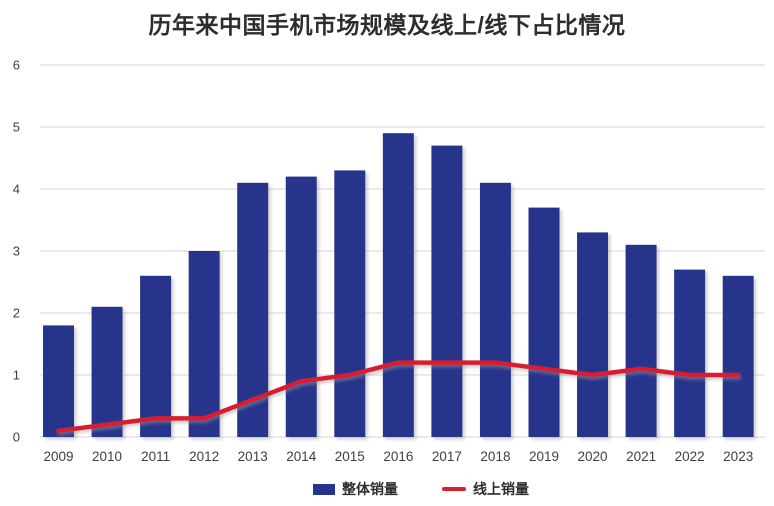  I want to click on x-tick-label: 2009, so click(58, 456).